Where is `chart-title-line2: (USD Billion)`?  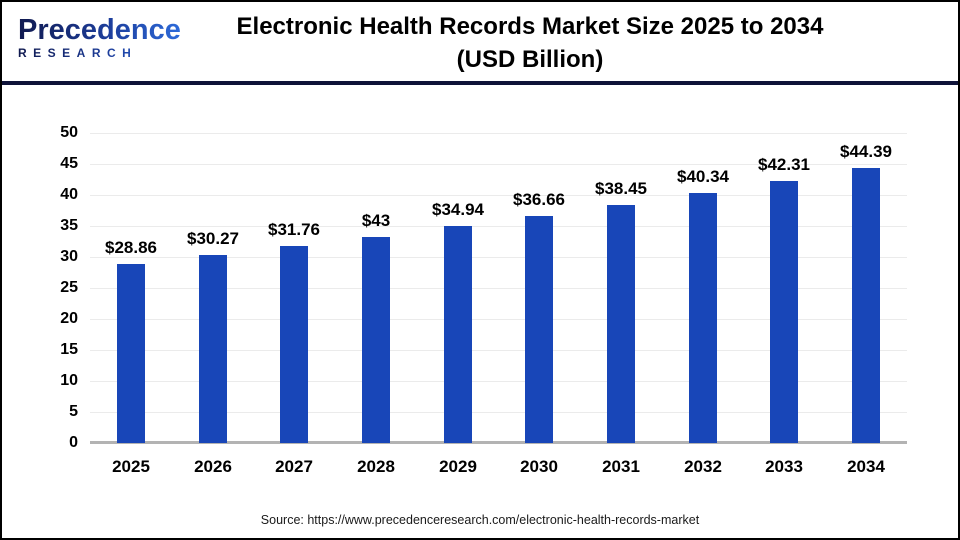
chart-title-line2: (USD Billion) is located at coordinates (530, 59).